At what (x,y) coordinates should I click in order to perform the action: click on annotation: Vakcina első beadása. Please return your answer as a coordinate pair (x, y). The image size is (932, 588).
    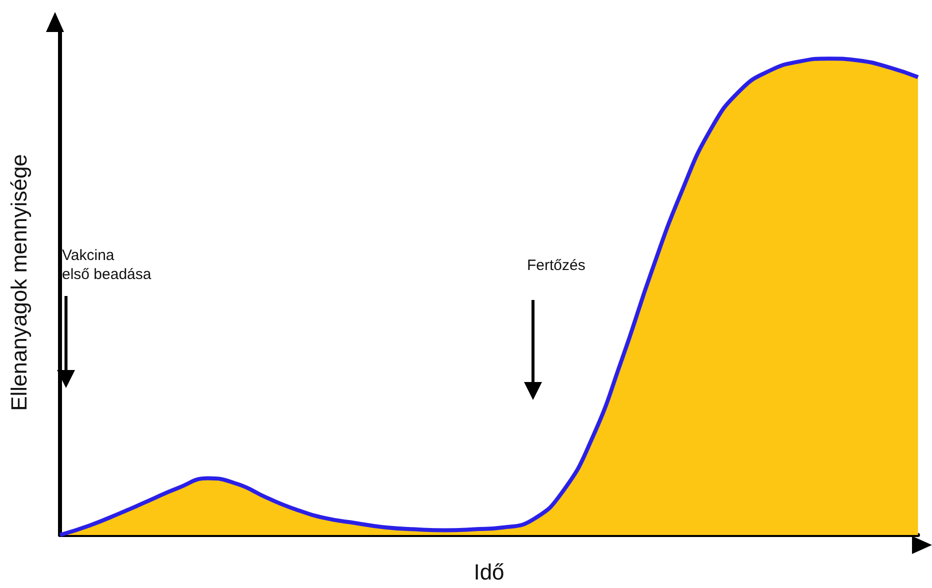
    Looking at the image, I should click on (107, 265).